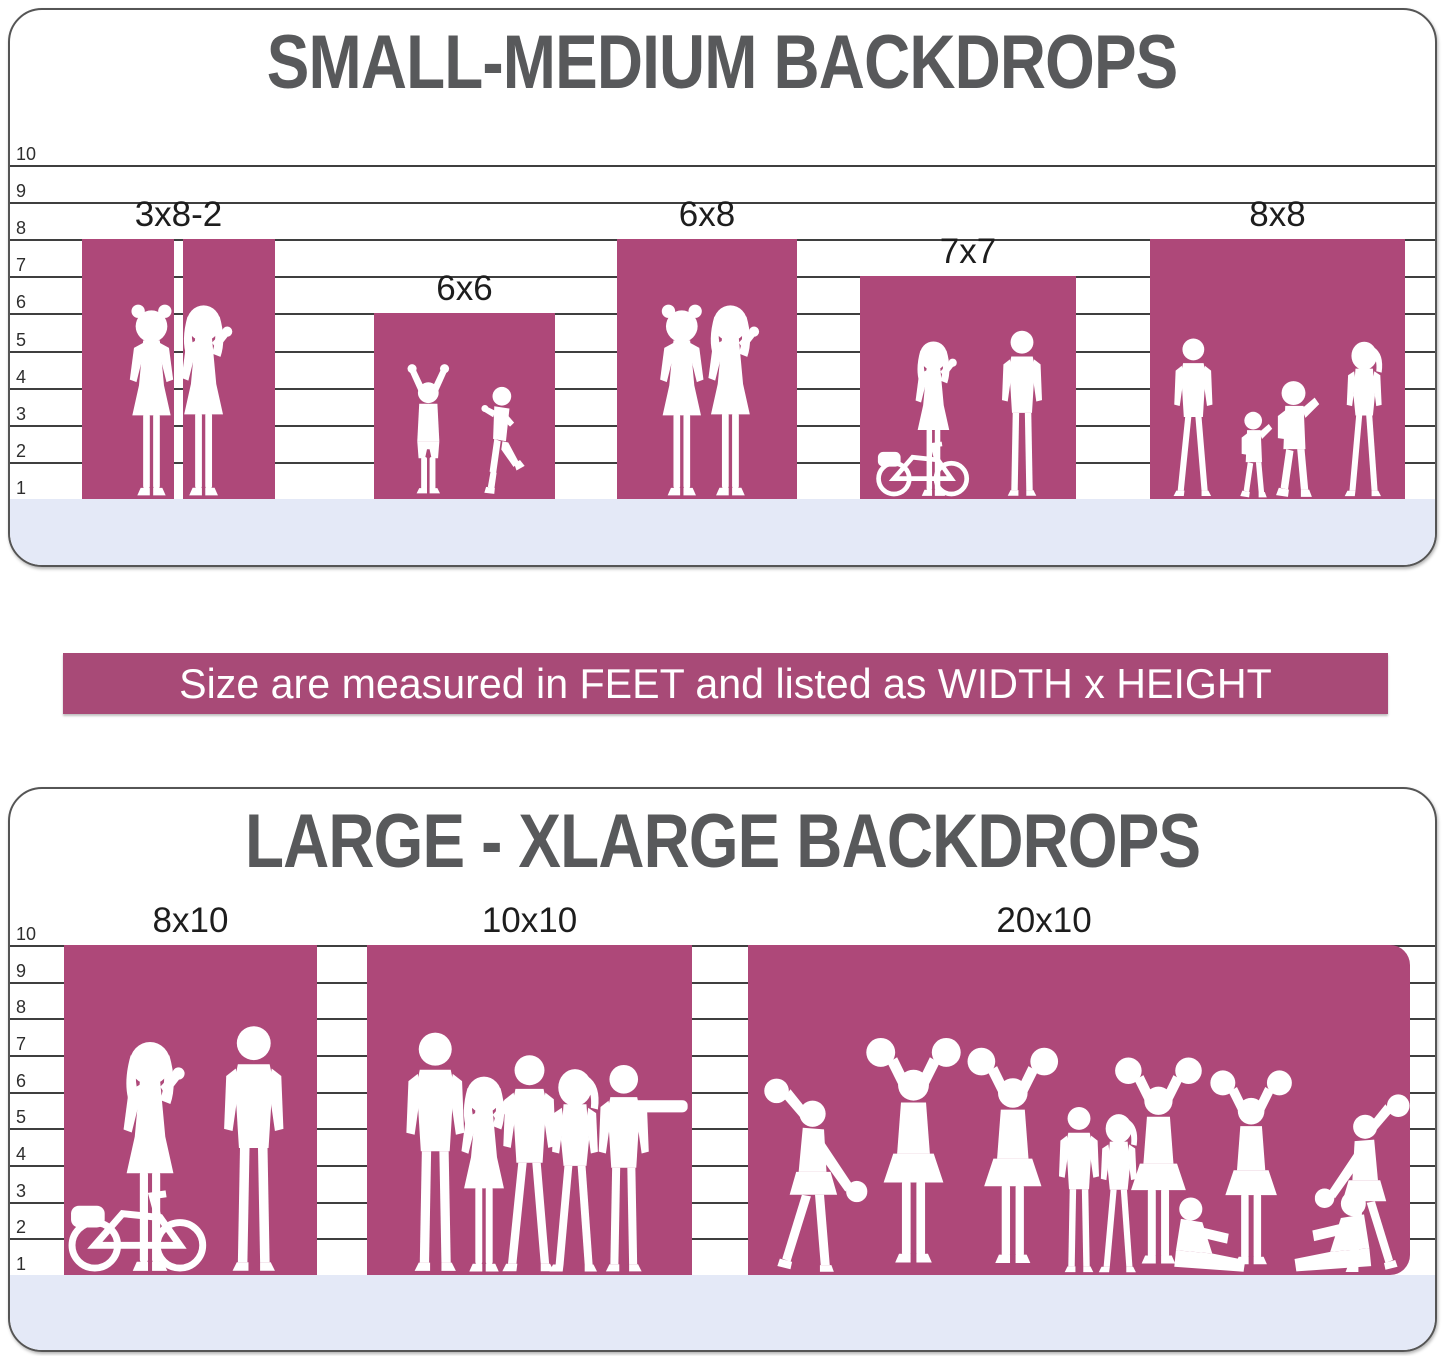 The height and width of the screenshot is (1356, 1445). I want to click on backdrop-size-label: 3x8-2, so click(178, 215).